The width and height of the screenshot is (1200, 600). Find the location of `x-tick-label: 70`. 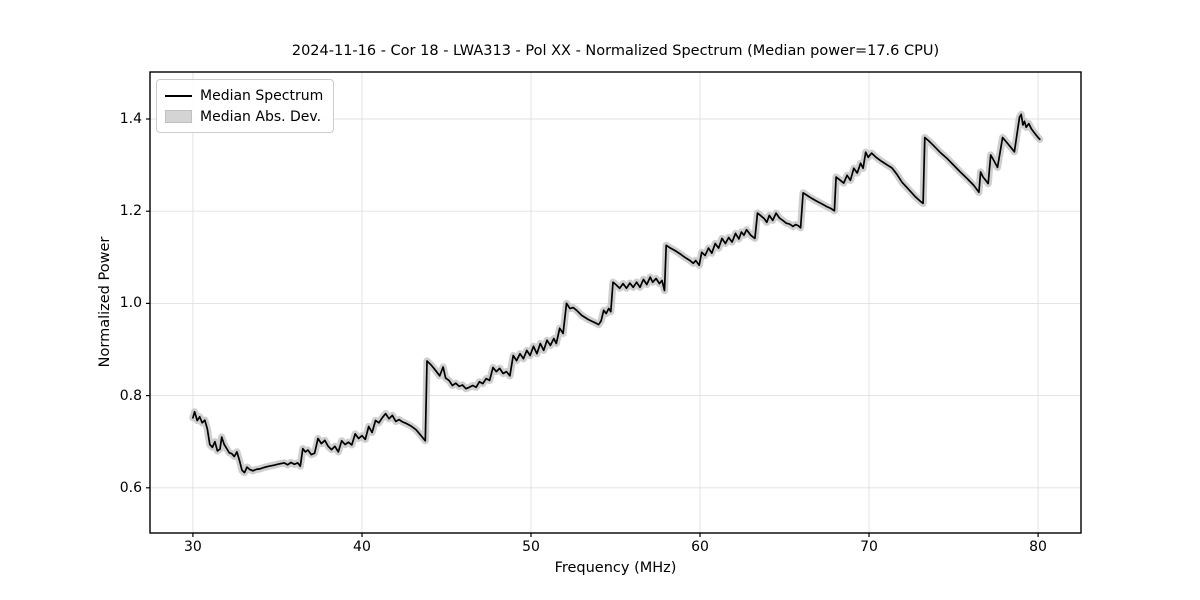

x-tick-label: 70 is located at coordinates (869, 547).